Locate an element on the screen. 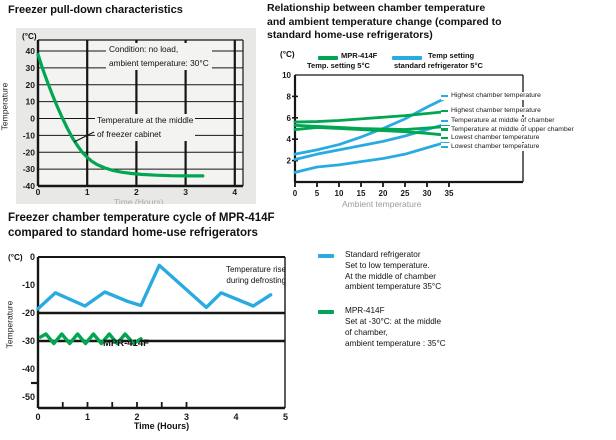 The height and width of the screenshot is (440, 616). tick-label: 5 is located at coordinates (317, 193).